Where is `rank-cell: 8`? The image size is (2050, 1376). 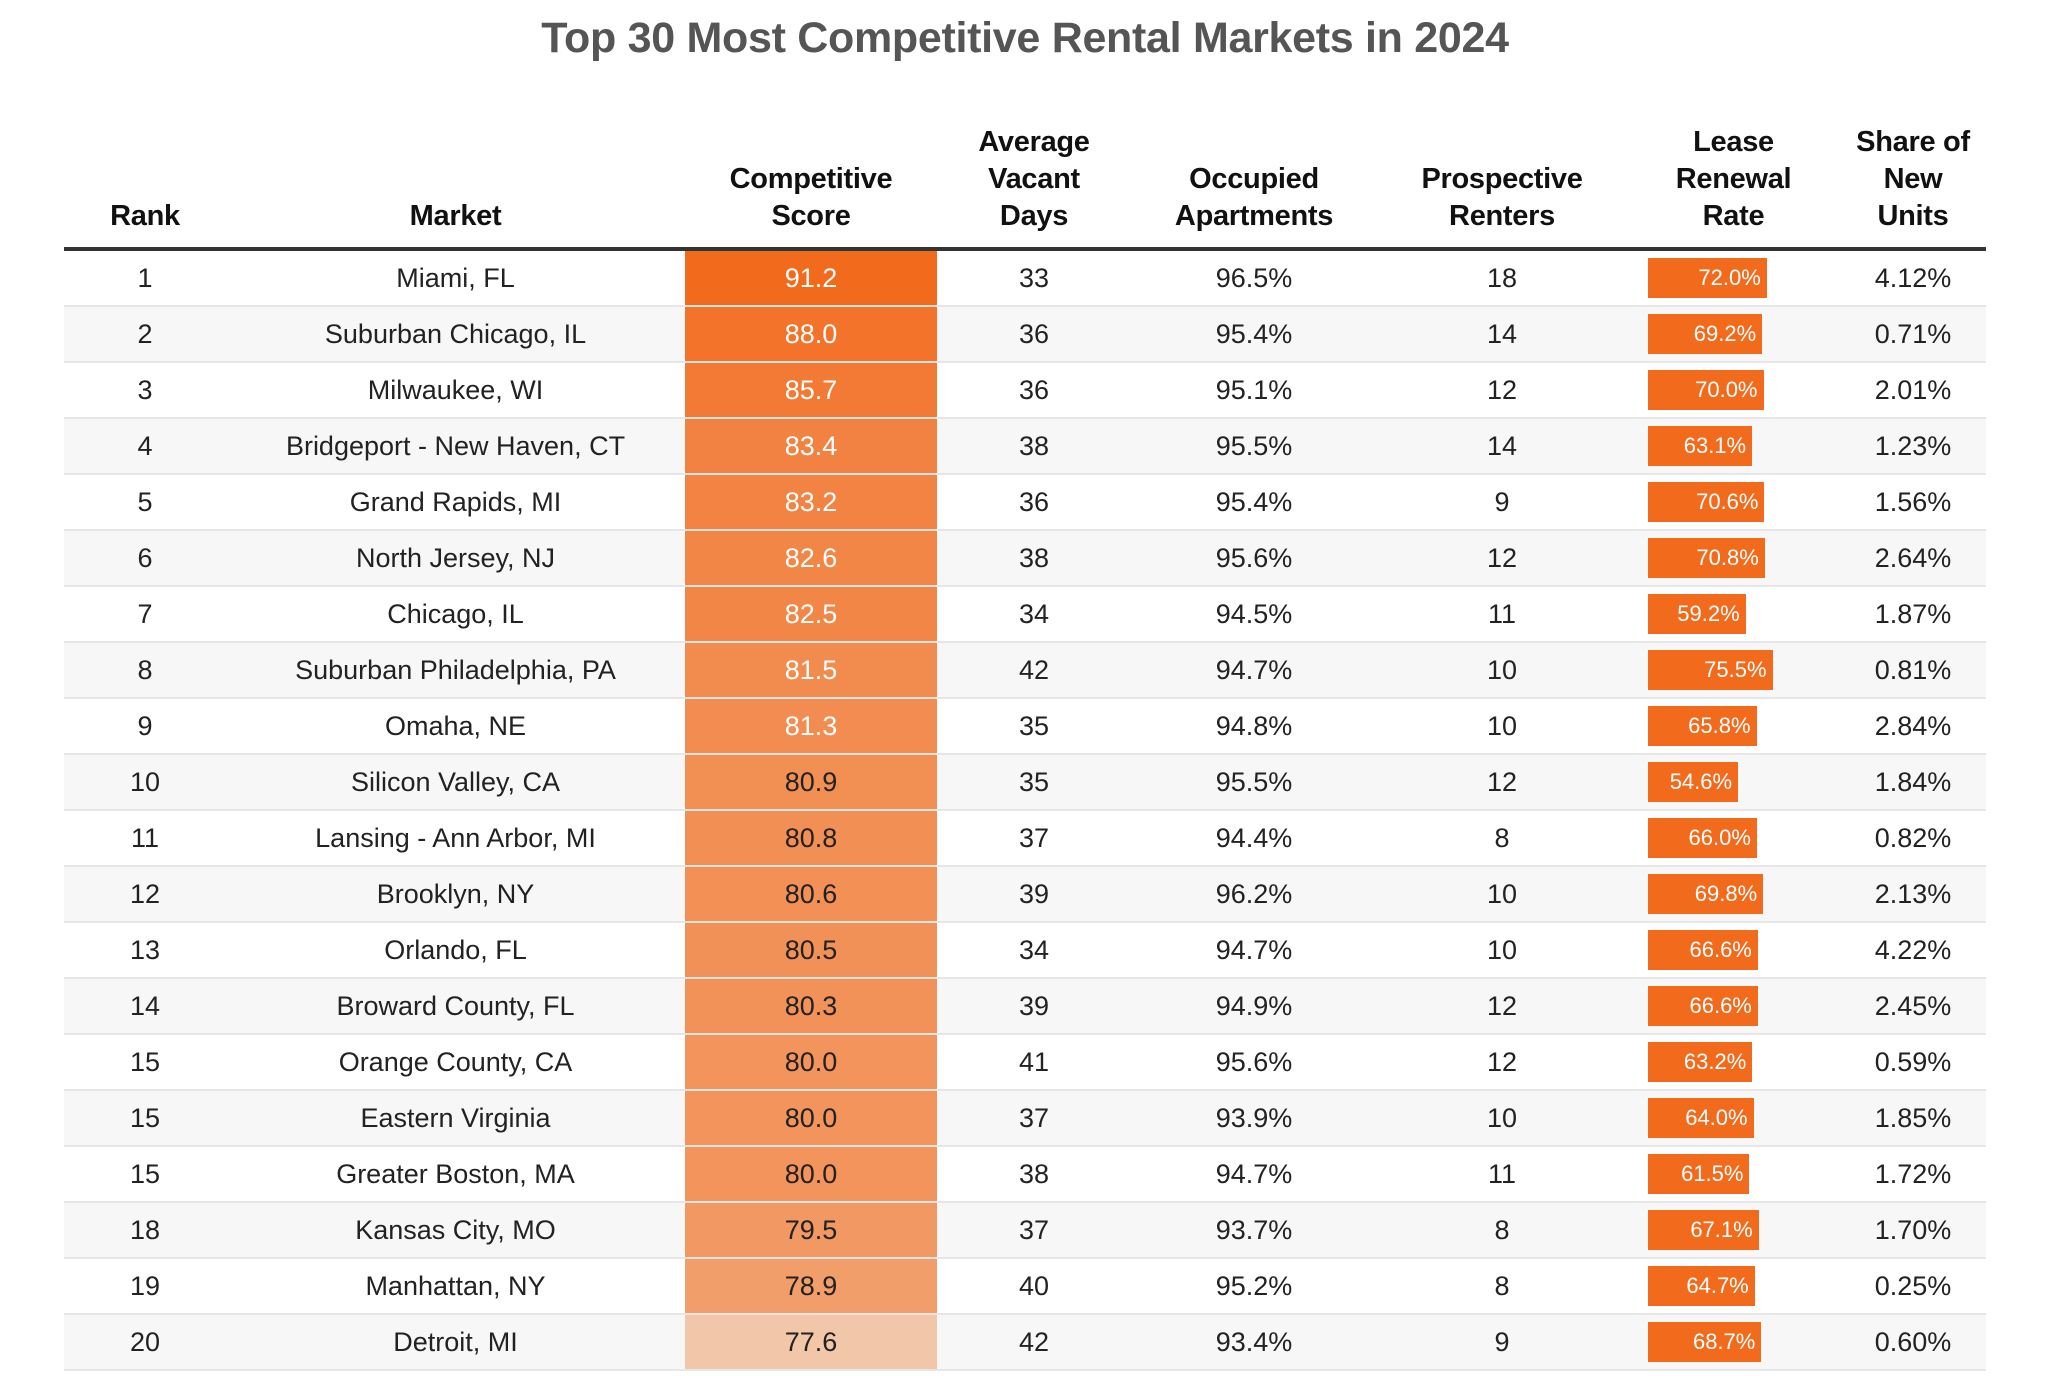 rank-cell: 8 is located at coordinates (145, 670).